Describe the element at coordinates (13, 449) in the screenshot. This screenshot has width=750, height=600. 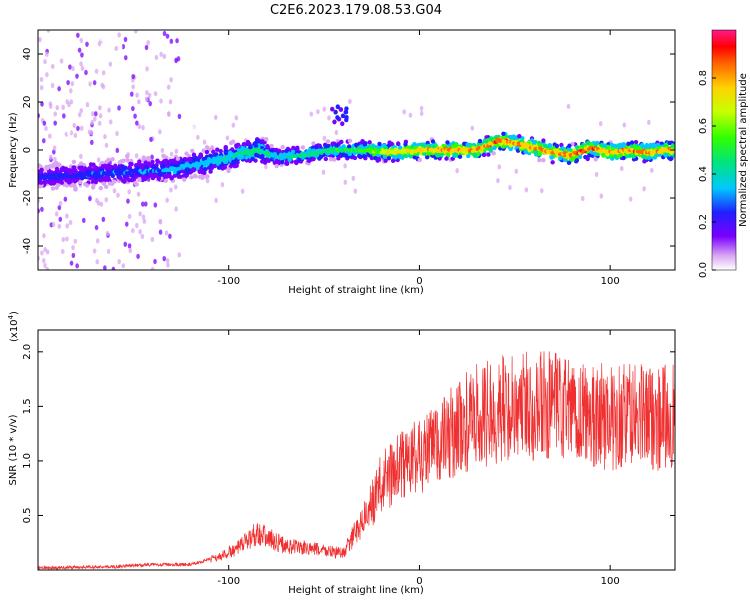
I see `bottom-y-axis-label: SNR (10 * v/v)` at that location.